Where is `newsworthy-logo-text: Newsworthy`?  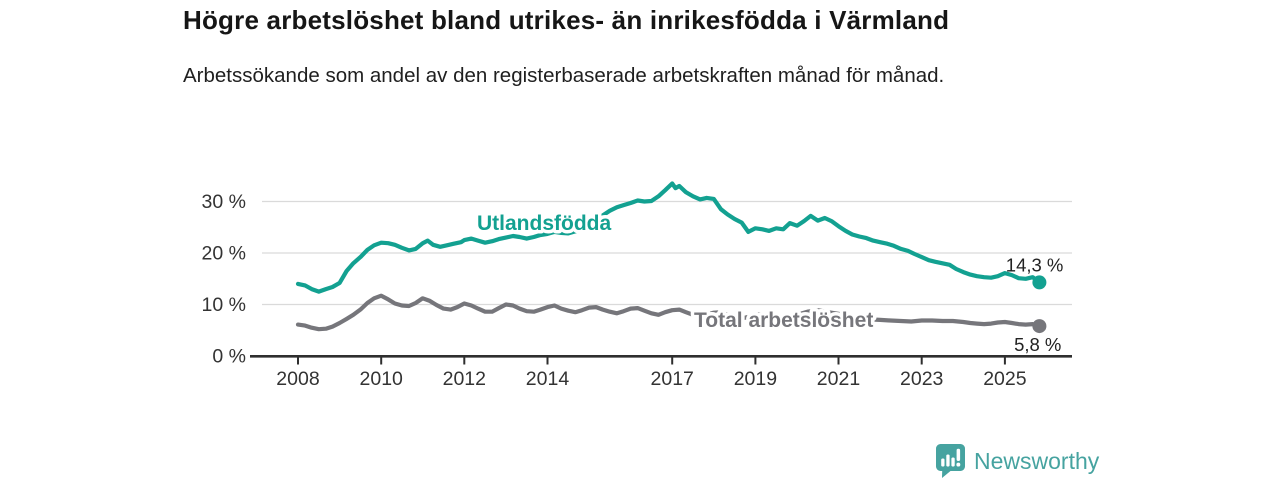
newsworthy-logo-text: Newsworthy is located at coordinates (1037, 460).